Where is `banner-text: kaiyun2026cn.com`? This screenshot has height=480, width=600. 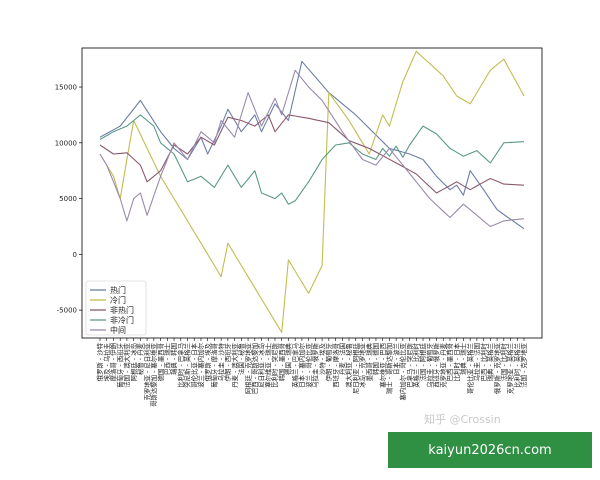
banner-text: kaiyun2026cn.com is located at coordinates (490, 450).